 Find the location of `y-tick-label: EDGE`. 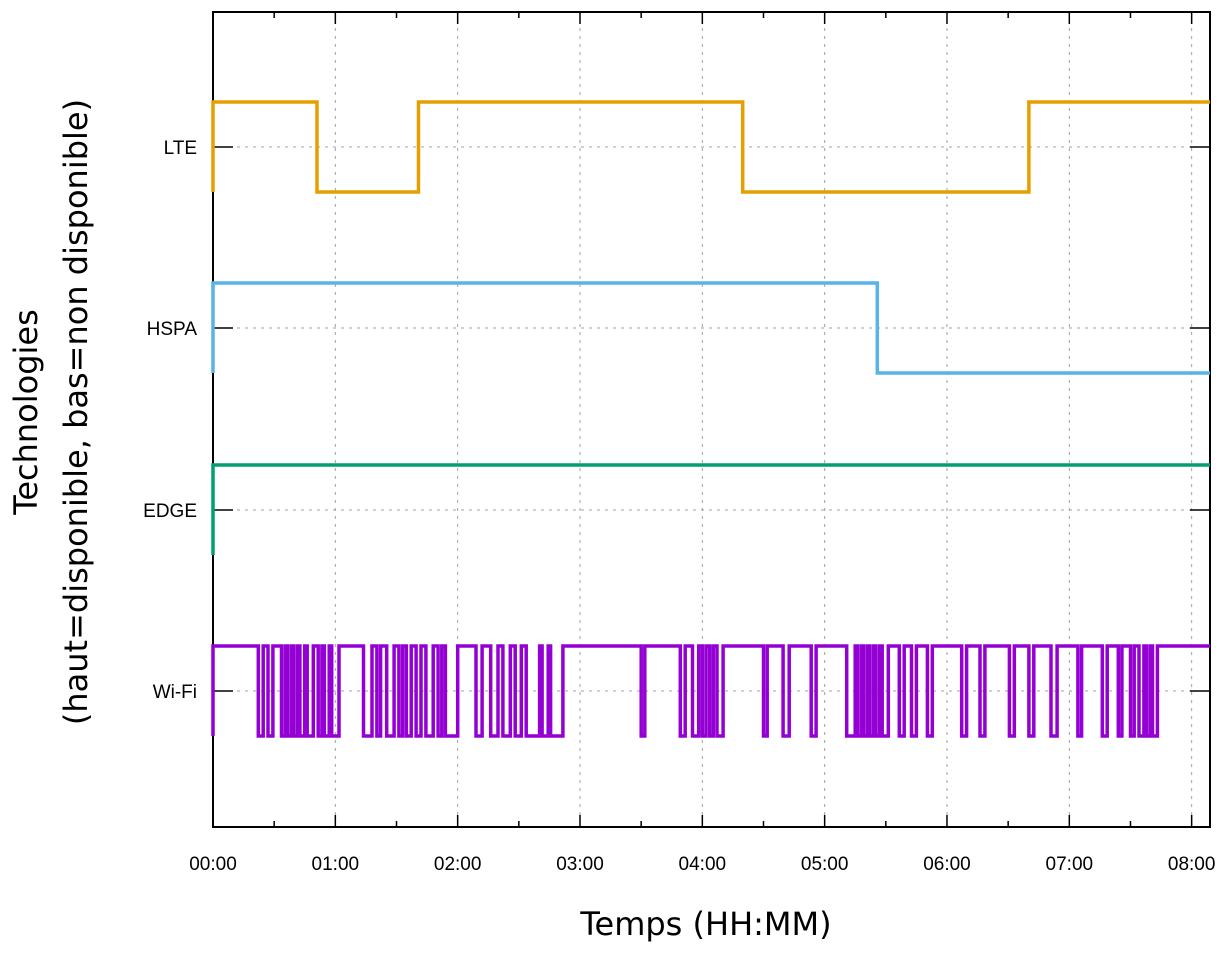

y-tick-label: EDGE is located at coordinates (170, 511).